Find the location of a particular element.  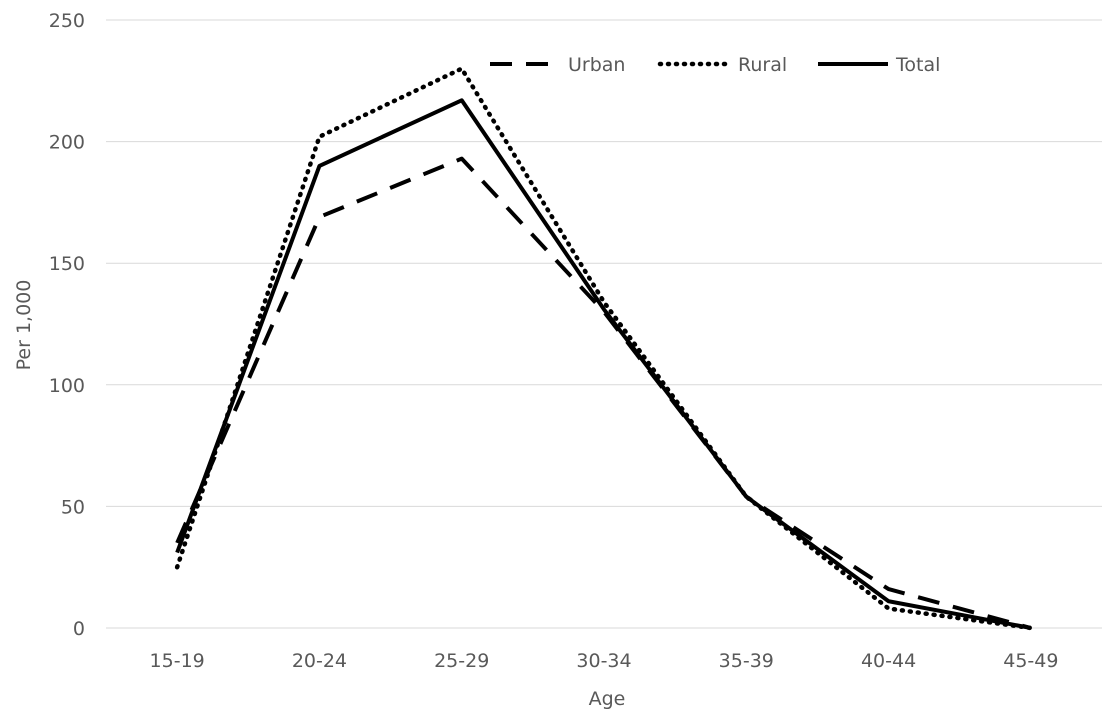

legend-label-total: Total is located at coordinates (917, 65).